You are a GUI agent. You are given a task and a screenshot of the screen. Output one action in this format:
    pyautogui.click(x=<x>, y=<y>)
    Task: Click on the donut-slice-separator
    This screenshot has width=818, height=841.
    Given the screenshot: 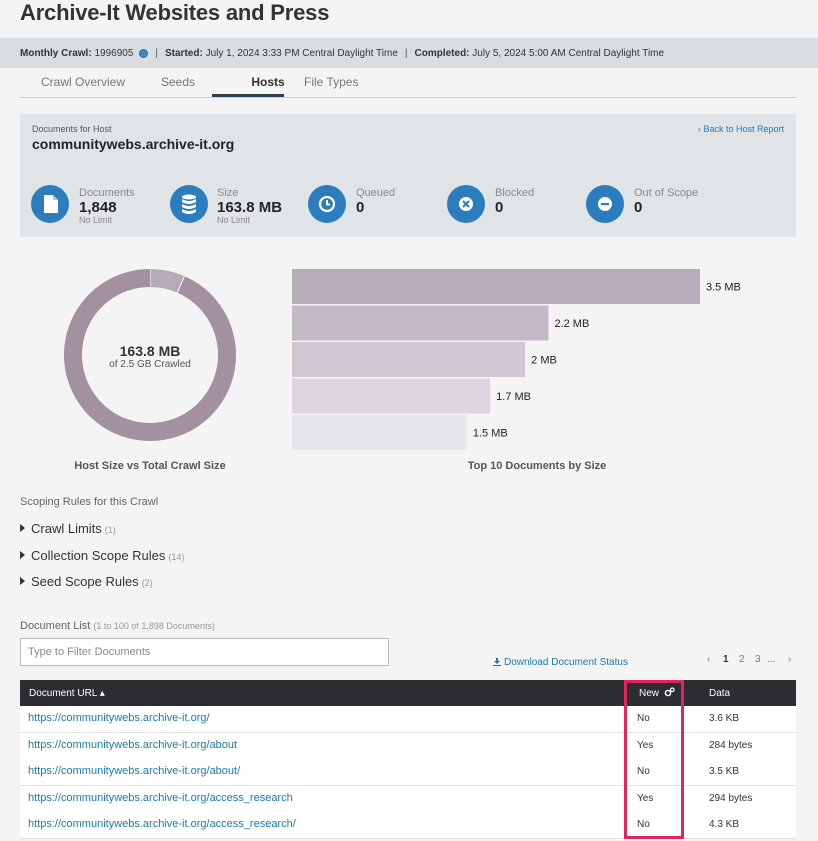 What is the action you would take?
    pyautogui.click(x=180, y=284)
    